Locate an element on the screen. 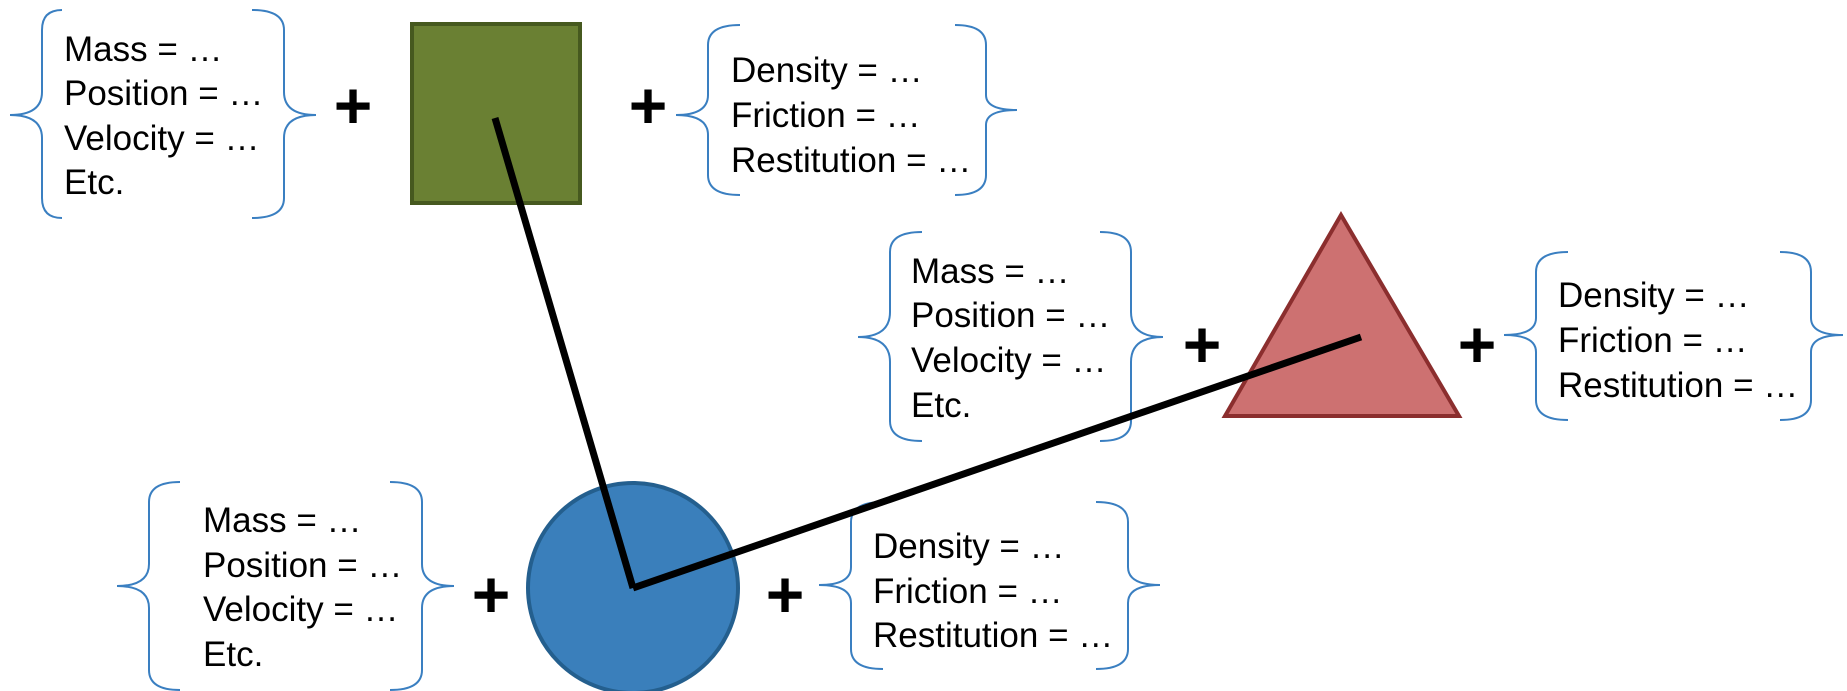 The height and width of the screenshot is (691, 1847). triangle-shape is located at coordinates (1342, 314).